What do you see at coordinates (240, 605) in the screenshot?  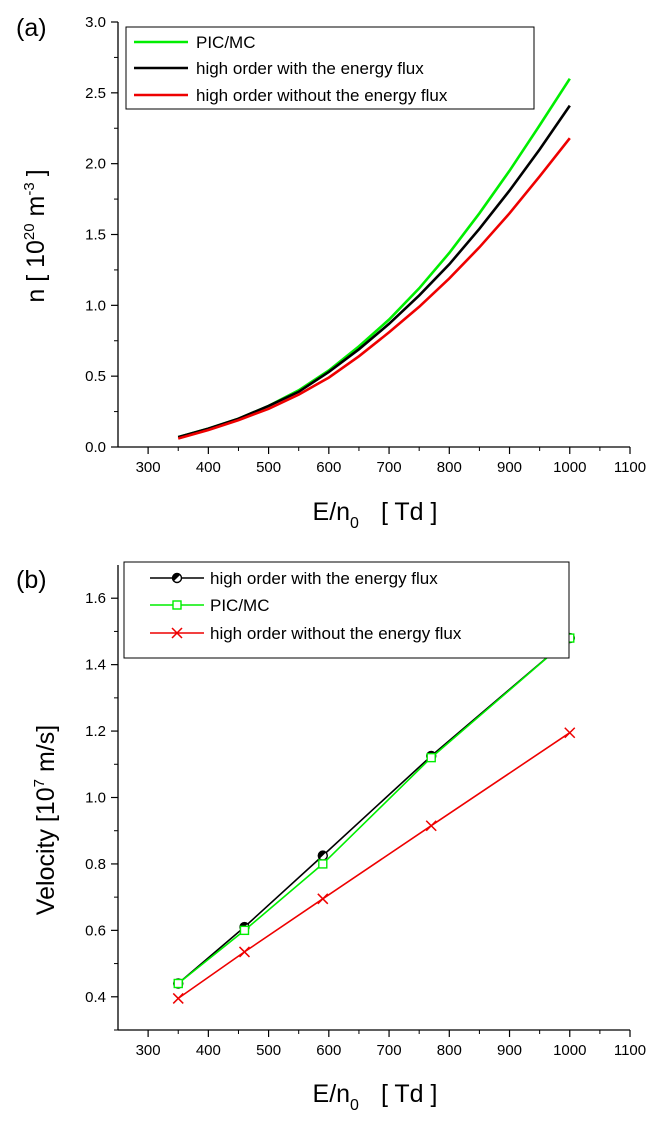 I see `legend-label-b-1: PIC/MC` at bounding box center [240, 605].